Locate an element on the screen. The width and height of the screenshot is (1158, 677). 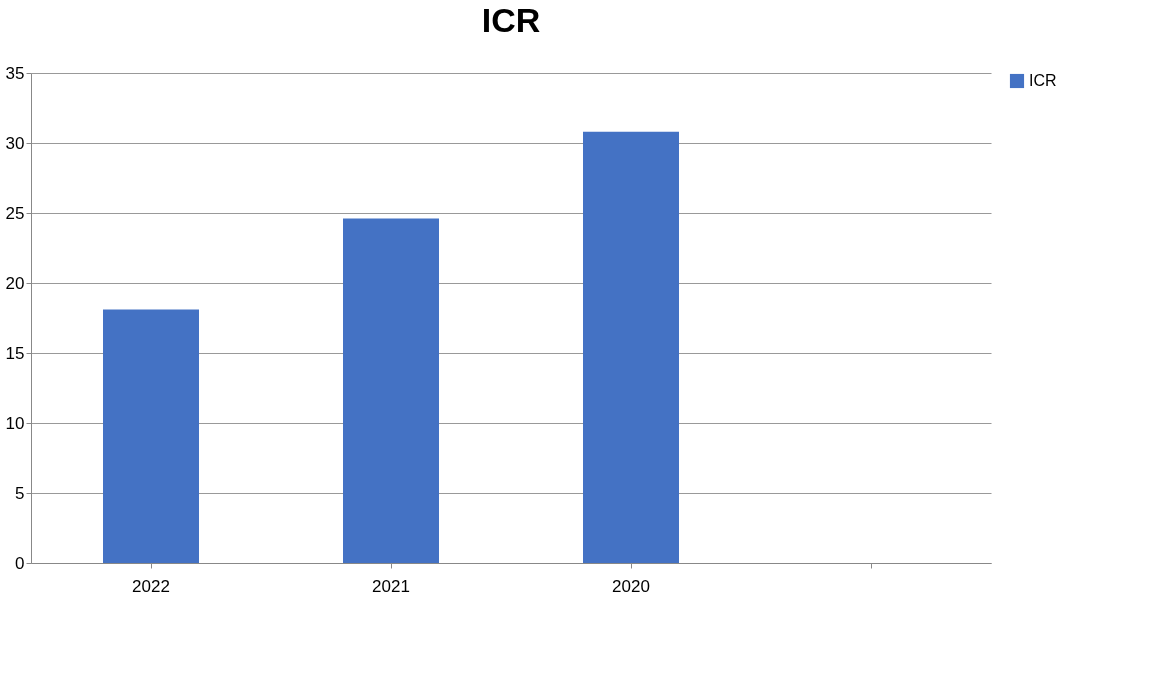
chart-title: ICR is located at coordinates (511, 20).